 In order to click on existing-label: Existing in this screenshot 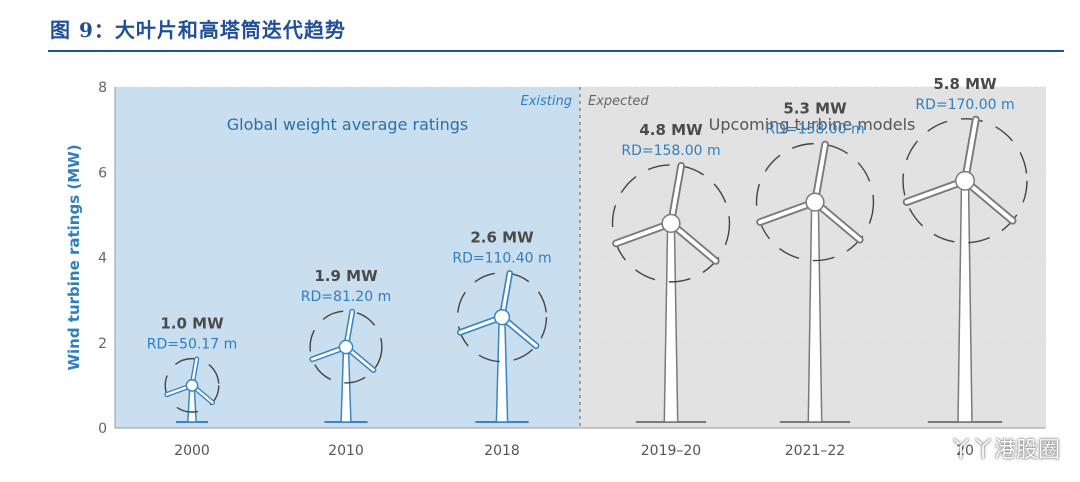, I will do `click(547, 101)`.